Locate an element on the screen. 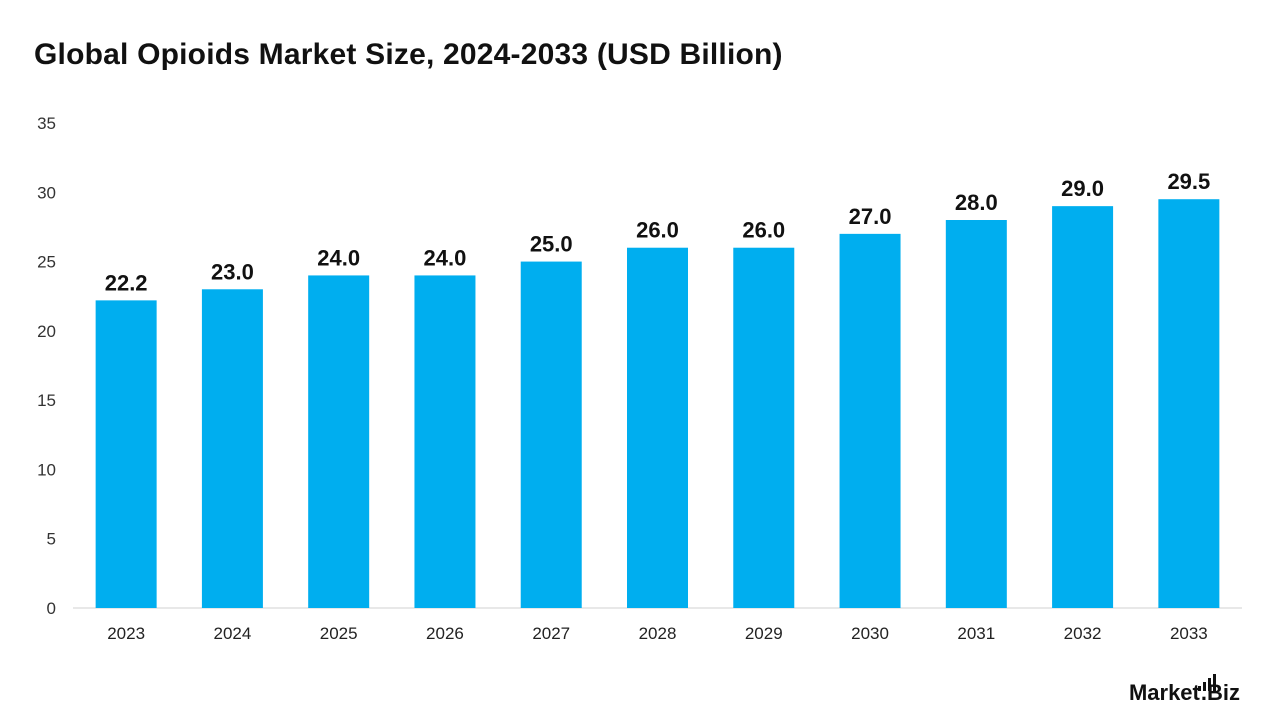  y-tick-label: 0 is located at coordinates (51, 608).